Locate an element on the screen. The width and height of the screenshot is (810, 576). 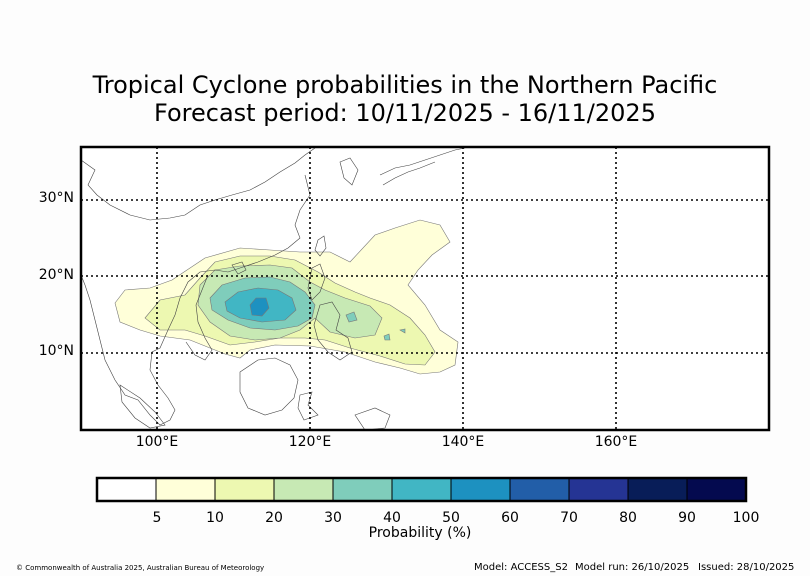
model-run-date: Model run: 26/10/2025 is located at coordinates (632, 567).